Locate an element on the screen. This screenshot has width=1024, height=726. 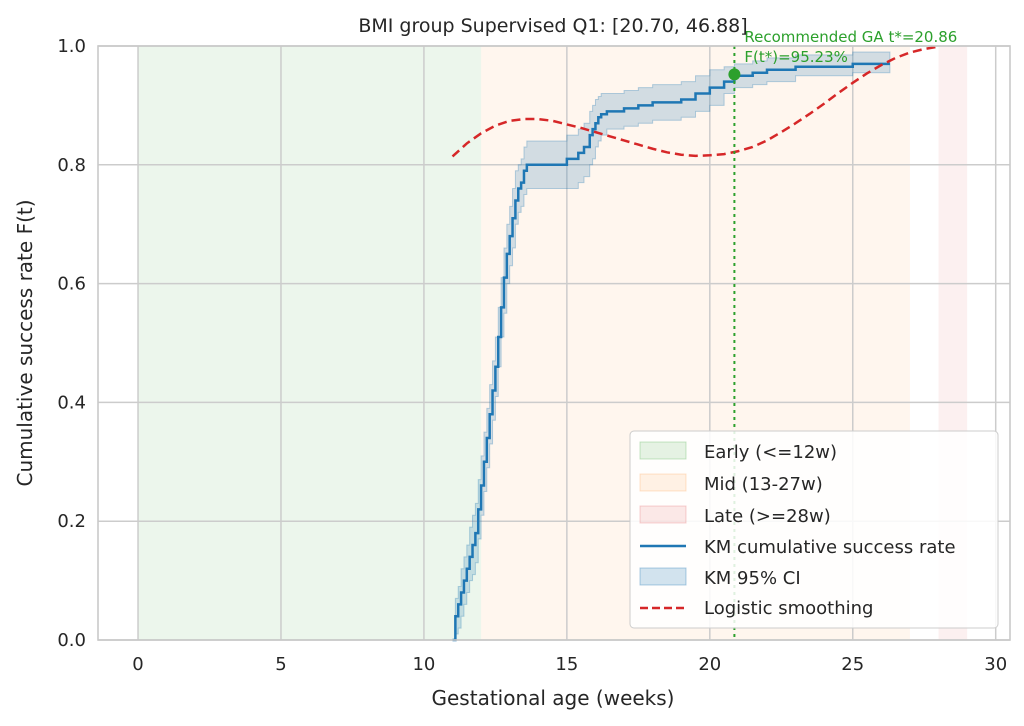
legend-label-logistic: Logistic smoothing is located at coordinates (788, 608).